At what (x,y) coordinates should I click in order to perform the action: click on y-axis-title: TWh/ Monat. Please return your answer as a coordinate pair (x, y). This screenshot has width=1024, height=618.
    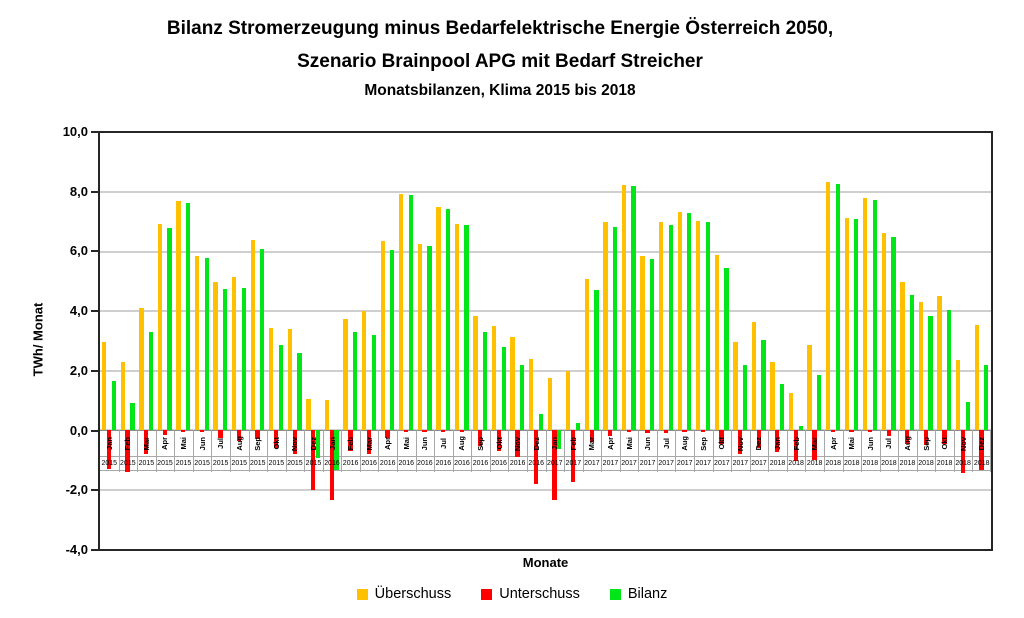
    Looking at the image, I should click on (38, 339).